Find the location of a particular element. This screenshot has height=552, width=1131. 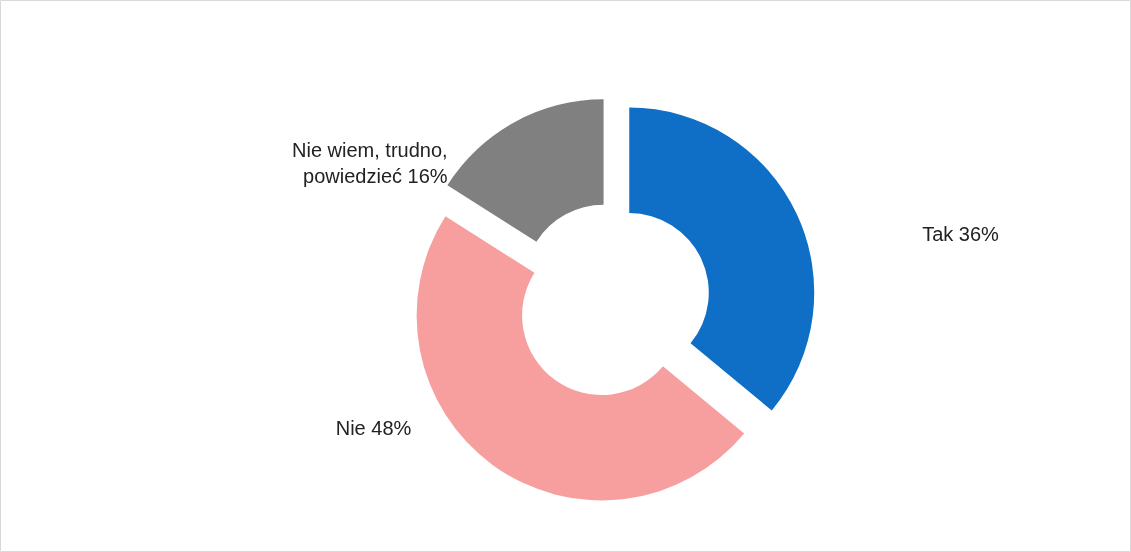

slice-label: Nie 48% is located at coordinates (373, 427).